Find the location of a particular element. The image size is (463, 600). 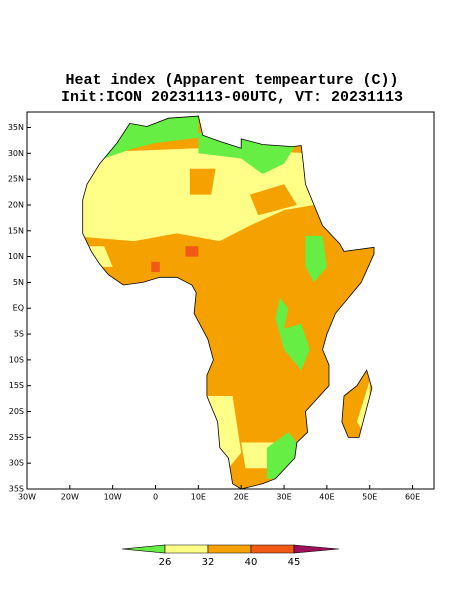

lat-tick-label: 10S is located at coordinates (16, 359).